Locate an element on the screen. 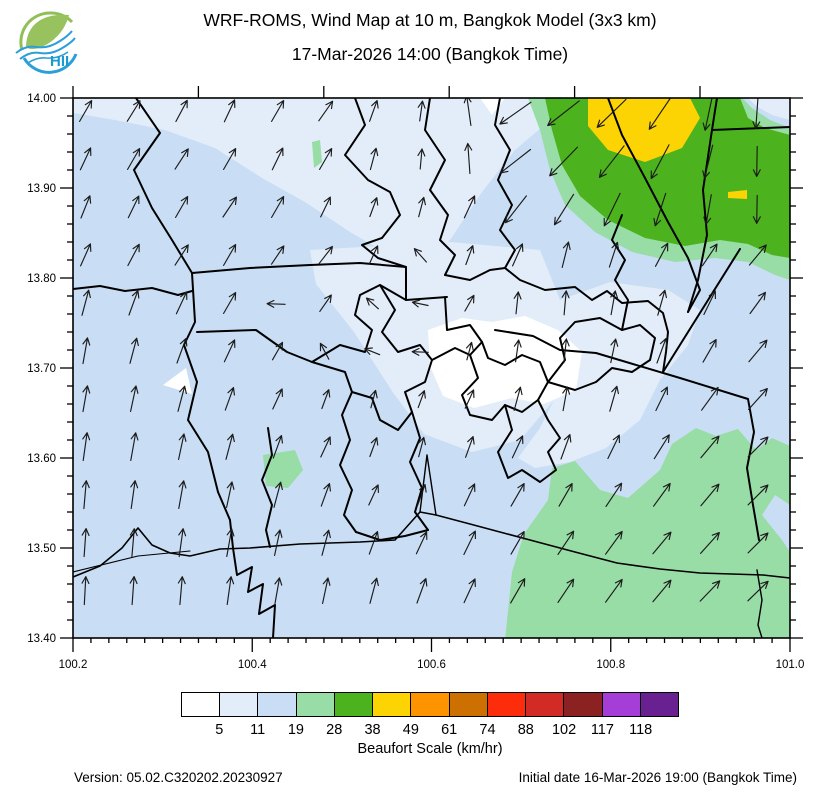 Image resolution: width=816 pixels, height=800 pixels. legend-colorbar is located at coordinates (430, 704).